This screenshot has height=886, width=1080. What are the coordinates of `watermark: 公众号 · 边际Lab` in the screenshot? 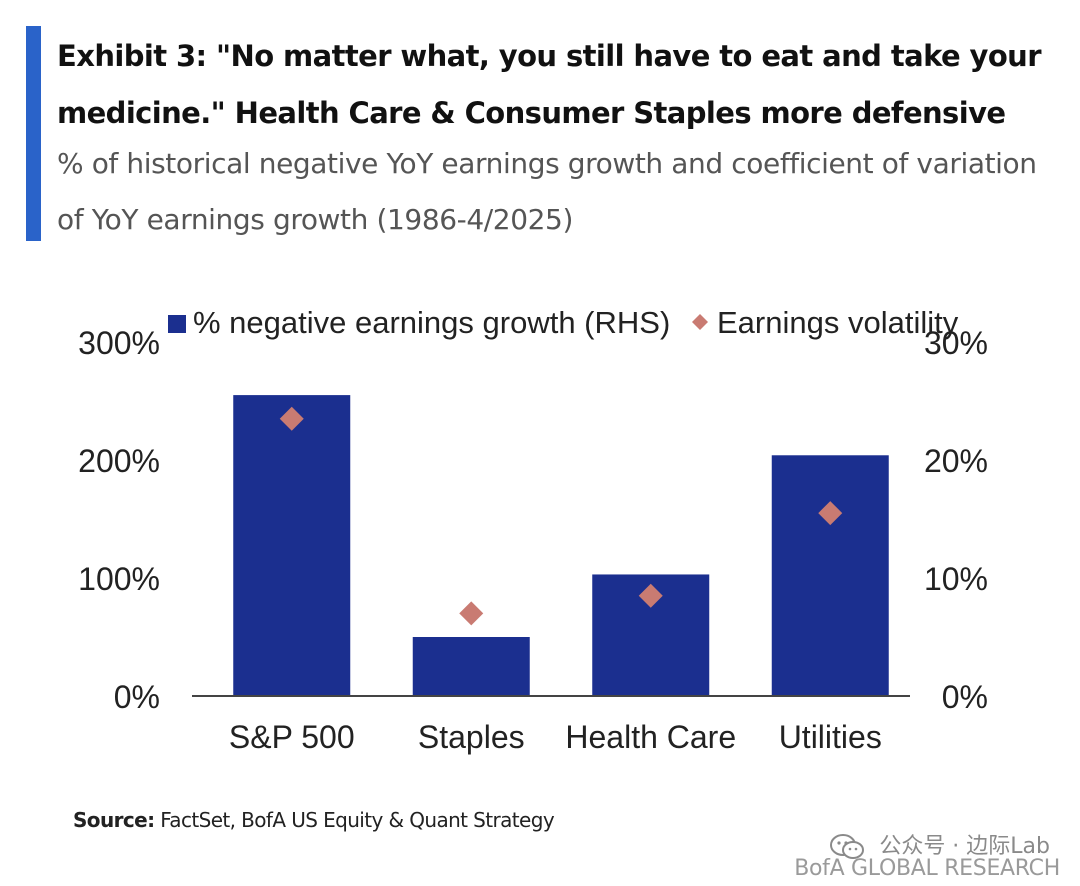 It's located at (940, 844).